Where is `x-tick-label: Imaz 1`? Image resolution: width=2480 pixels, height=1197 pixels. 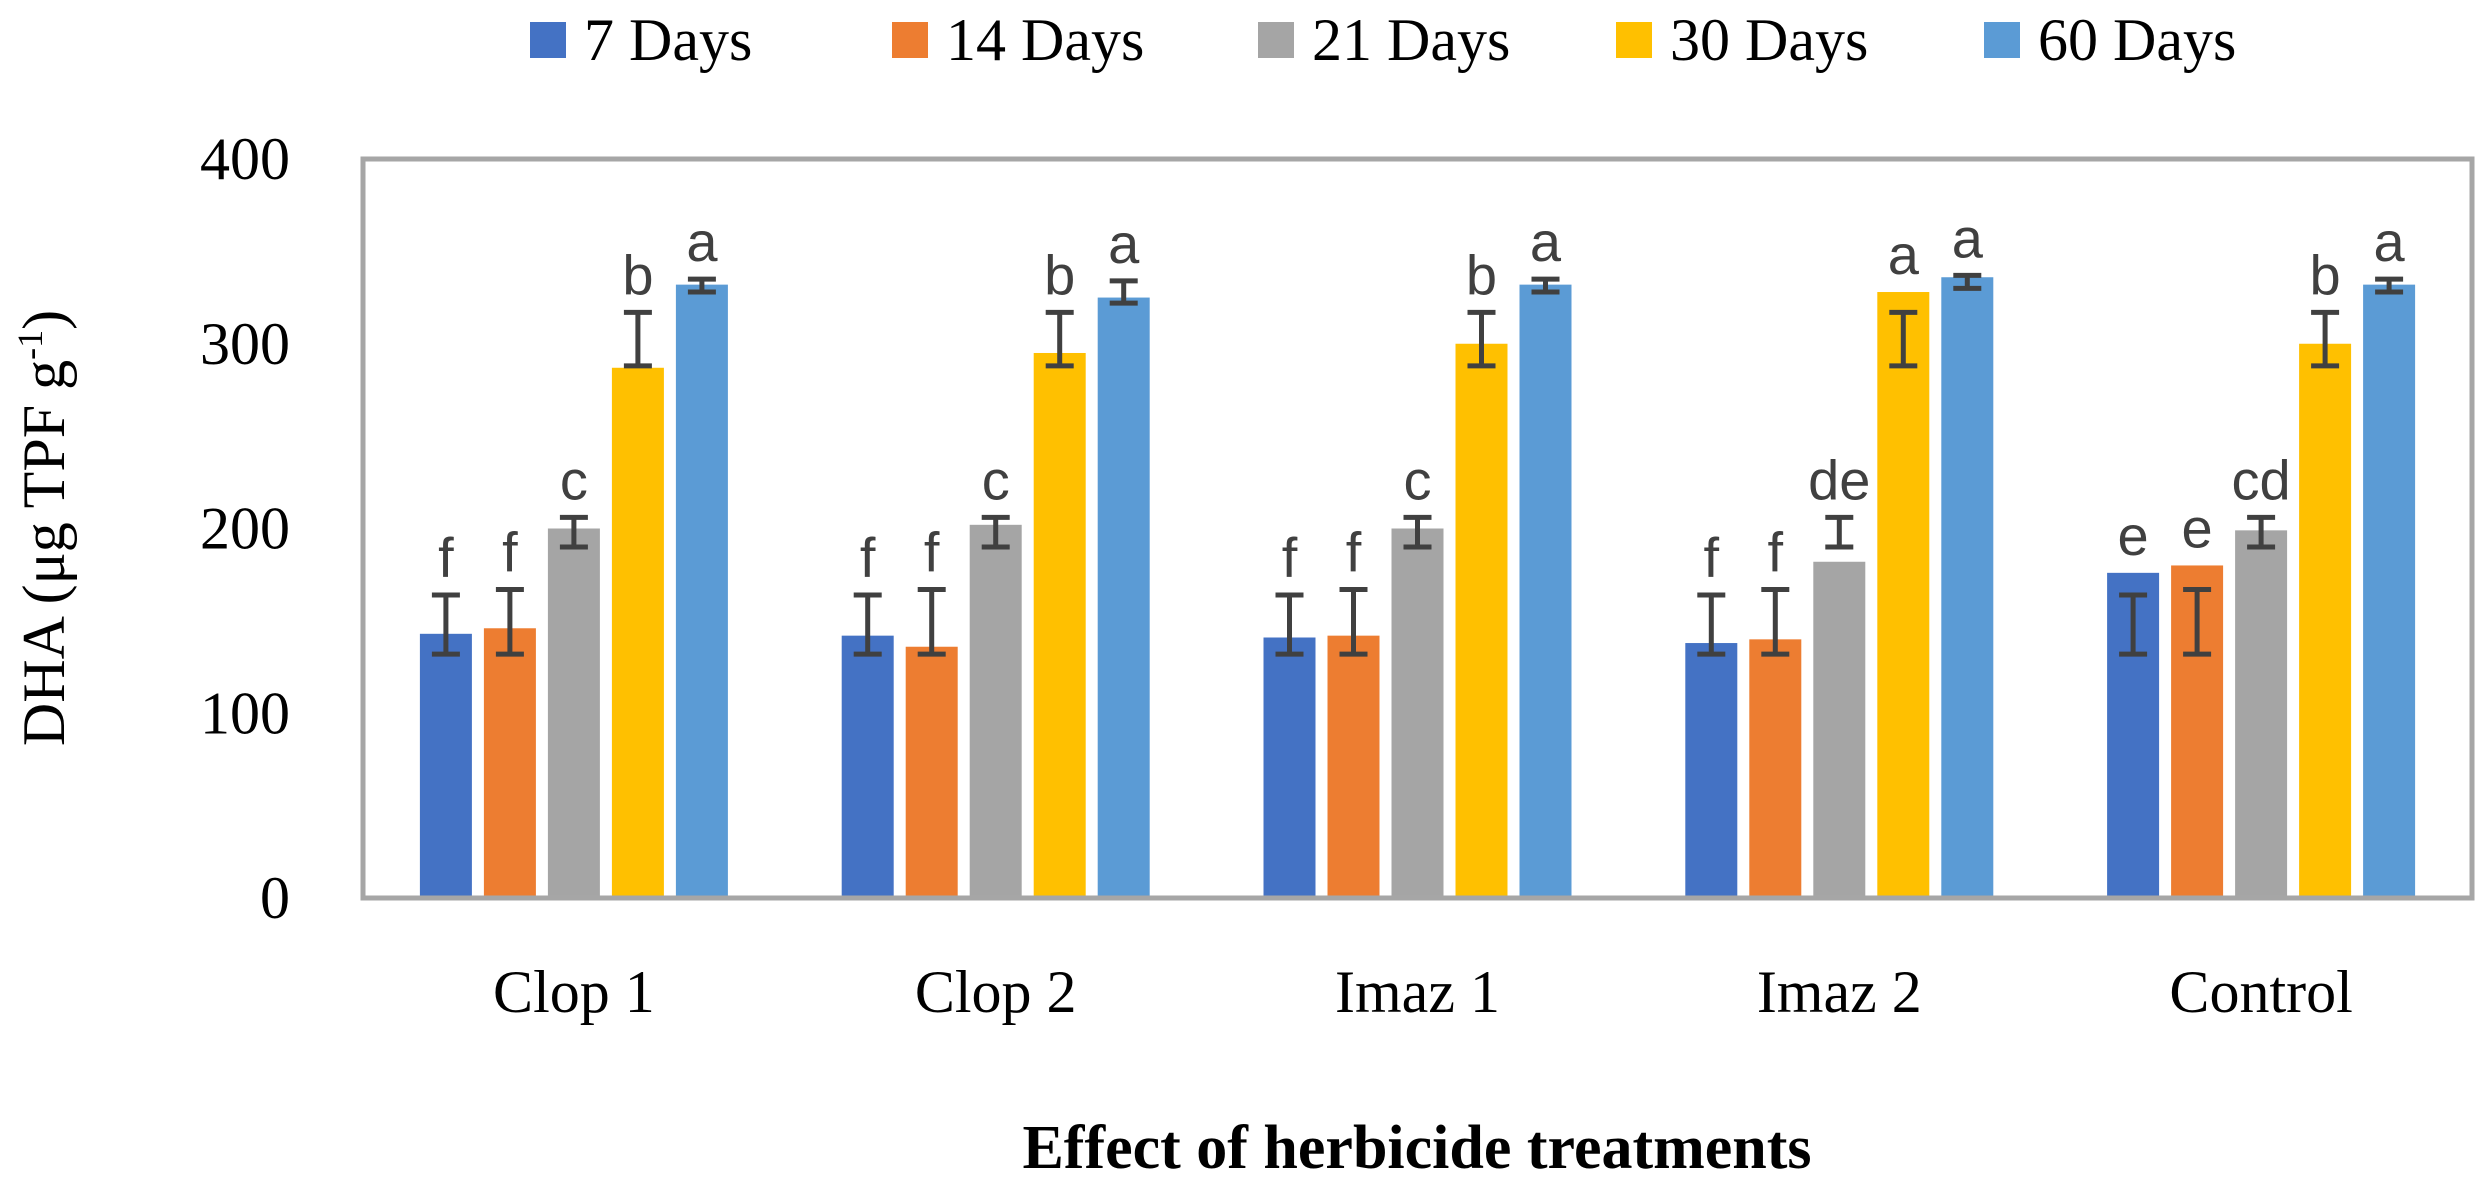 x-tick-label: Imaz 1 is located at coordinates (1417, 992).